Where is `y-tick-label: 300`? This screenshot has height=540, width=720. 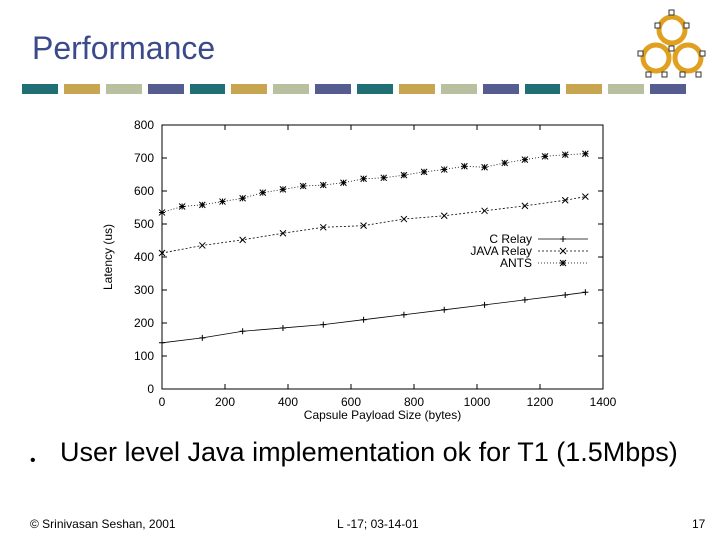
y-tick-label: 300 is located at coordinates (144, 290).